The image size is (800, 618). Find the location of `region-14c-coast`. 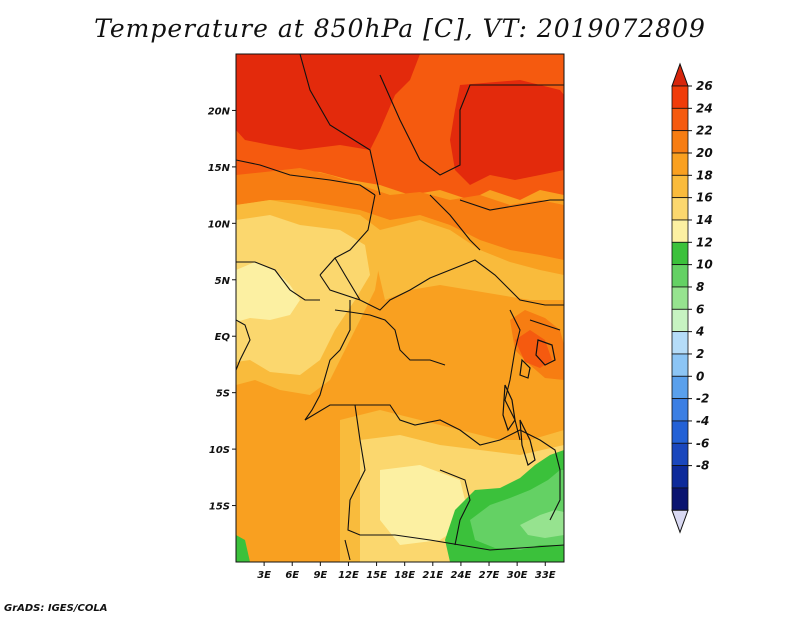

region-14c-coast is located at coordinates (268, 292).